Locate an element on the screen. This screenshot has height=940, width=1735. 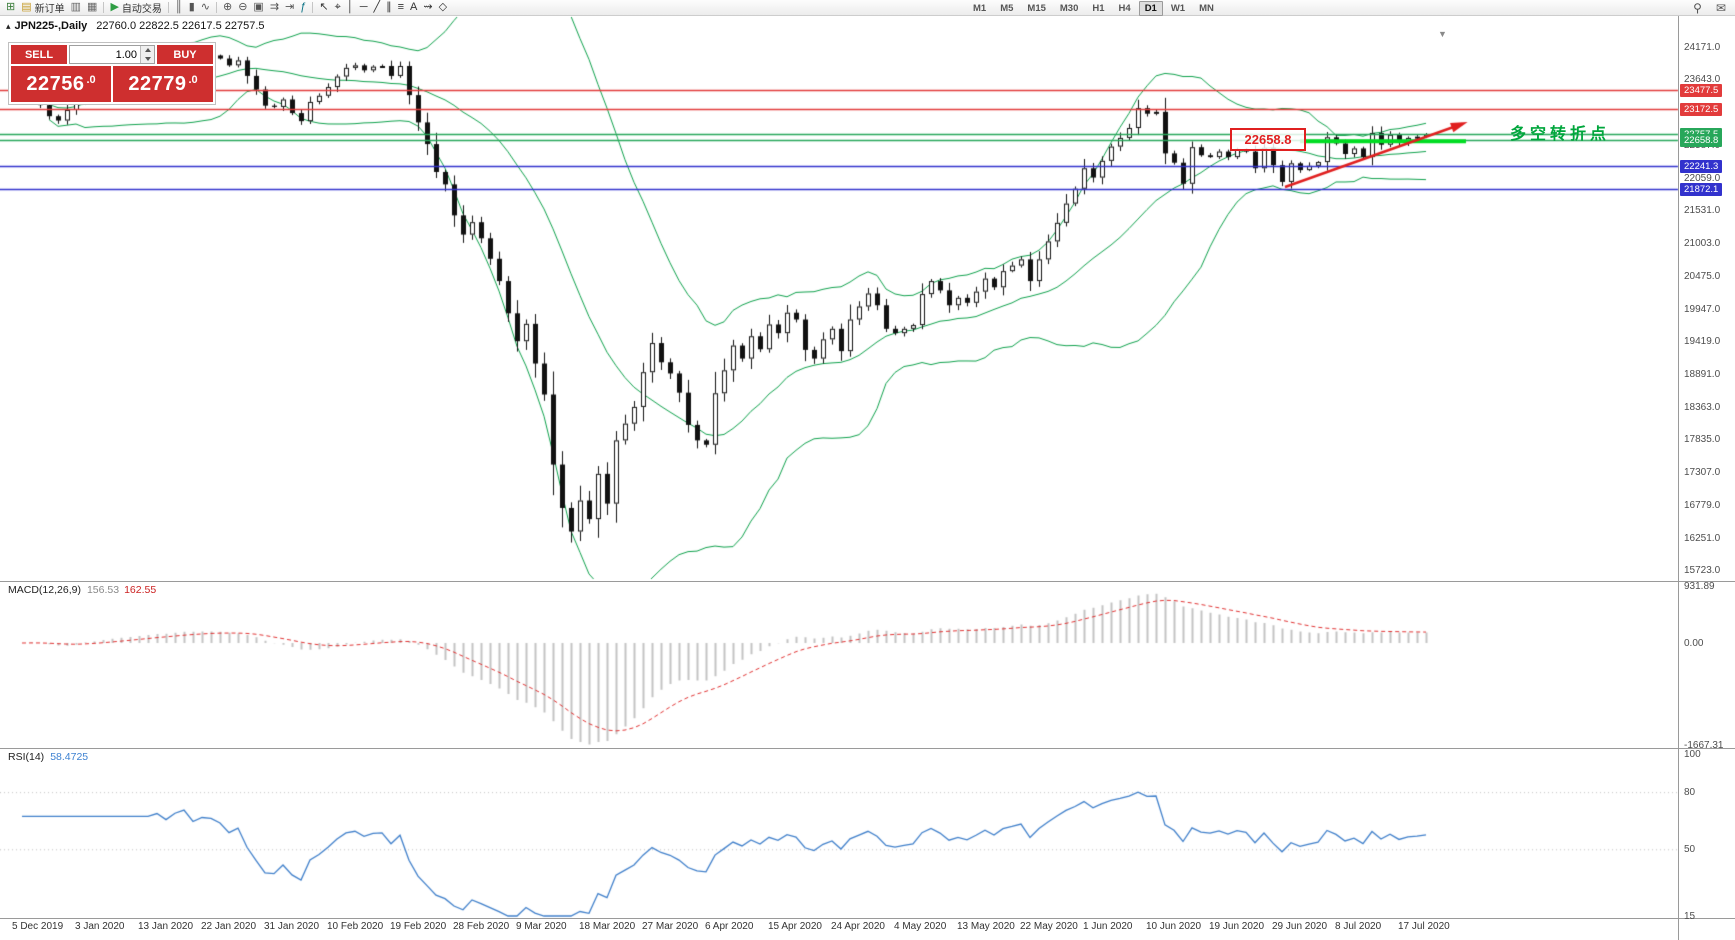
chart-window-icon: ▥ is located at coordinates (76, 7).